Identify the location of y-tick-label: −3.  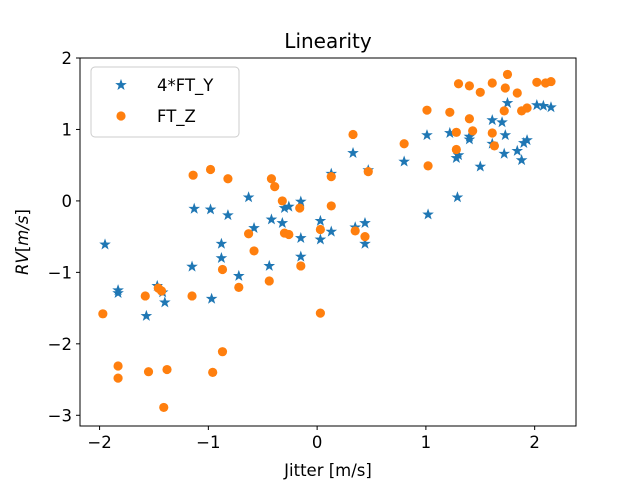
(60, 415).